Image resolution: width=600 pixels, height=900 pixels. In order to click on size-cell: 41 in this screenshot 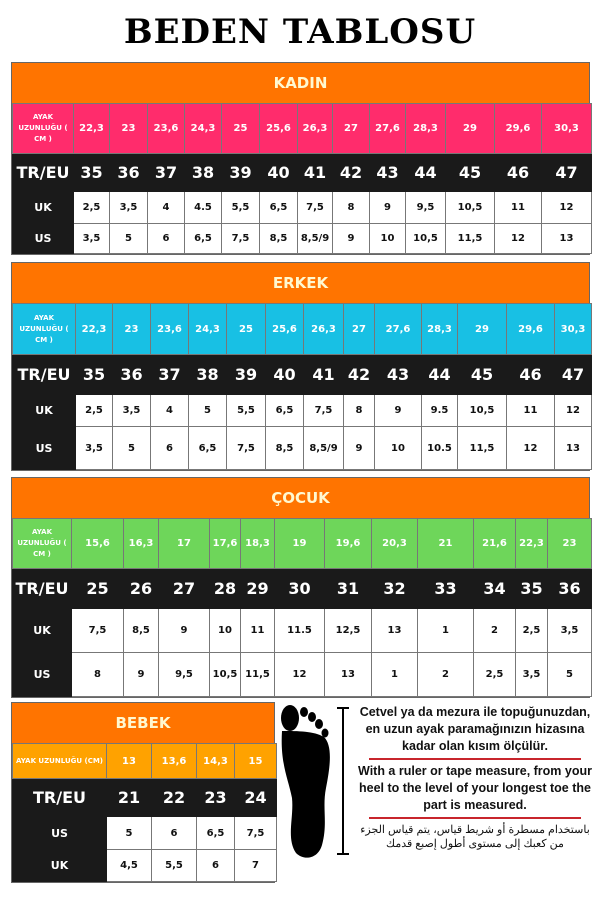, I will do `click(323, 374)`.